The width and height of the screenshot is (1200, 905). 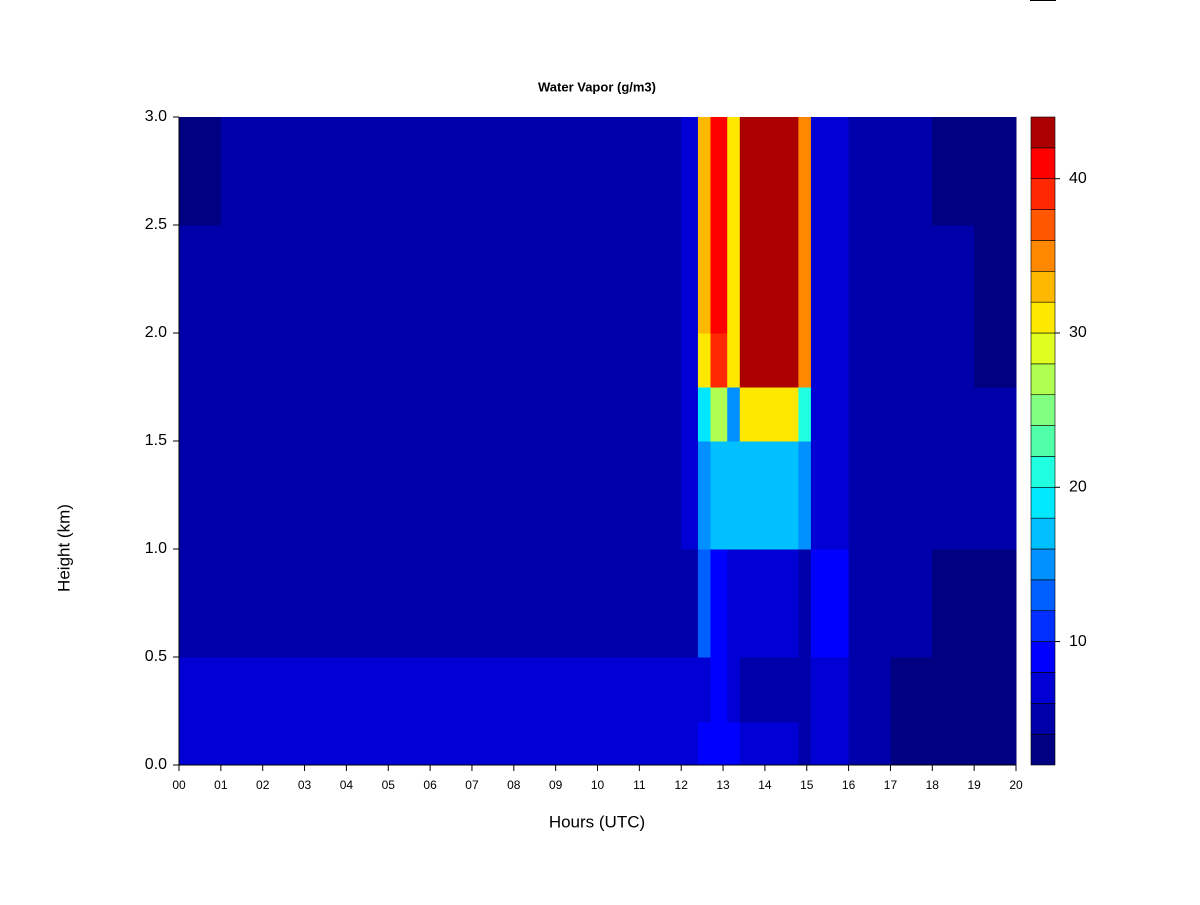 What do you see at coordinates (156, 656) in the screenshot?
I see `y-tick-label: 0.5` at bounding box center [156, 656].